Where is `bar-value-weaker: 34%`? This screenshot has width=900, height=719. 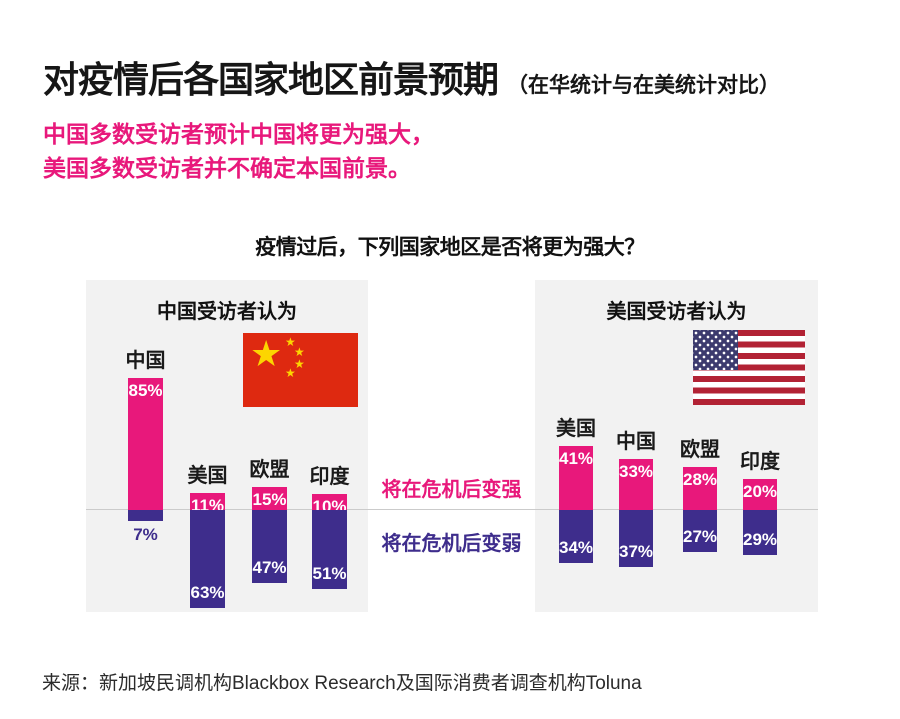 bar-value-weaker: 34% is located at coordinates (576, 547).